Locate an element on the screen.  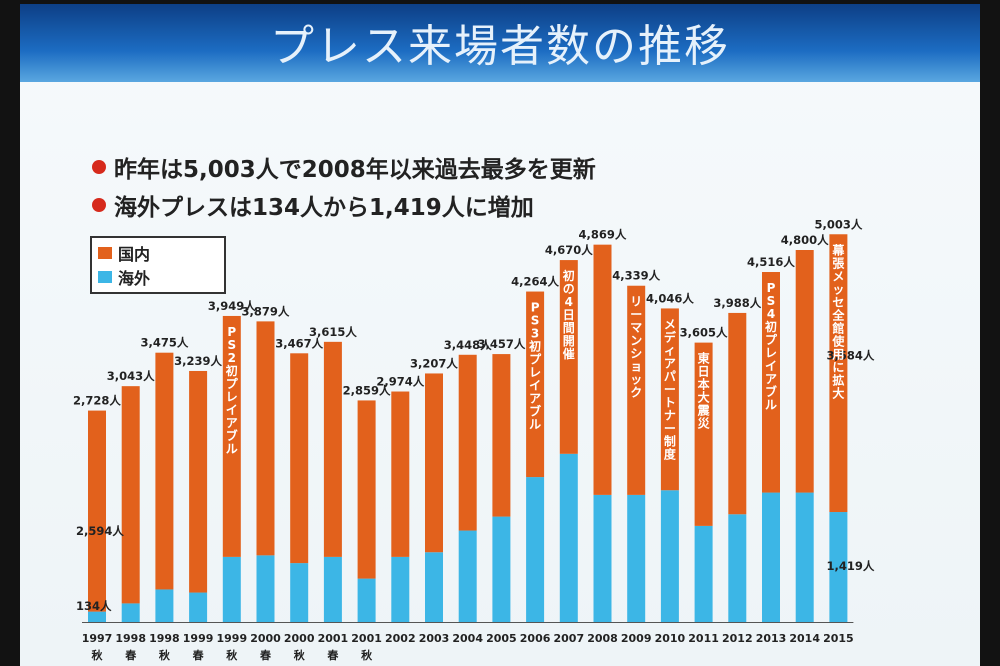
x-tick-label-year: 2010 is located at coordinates (670, 638).